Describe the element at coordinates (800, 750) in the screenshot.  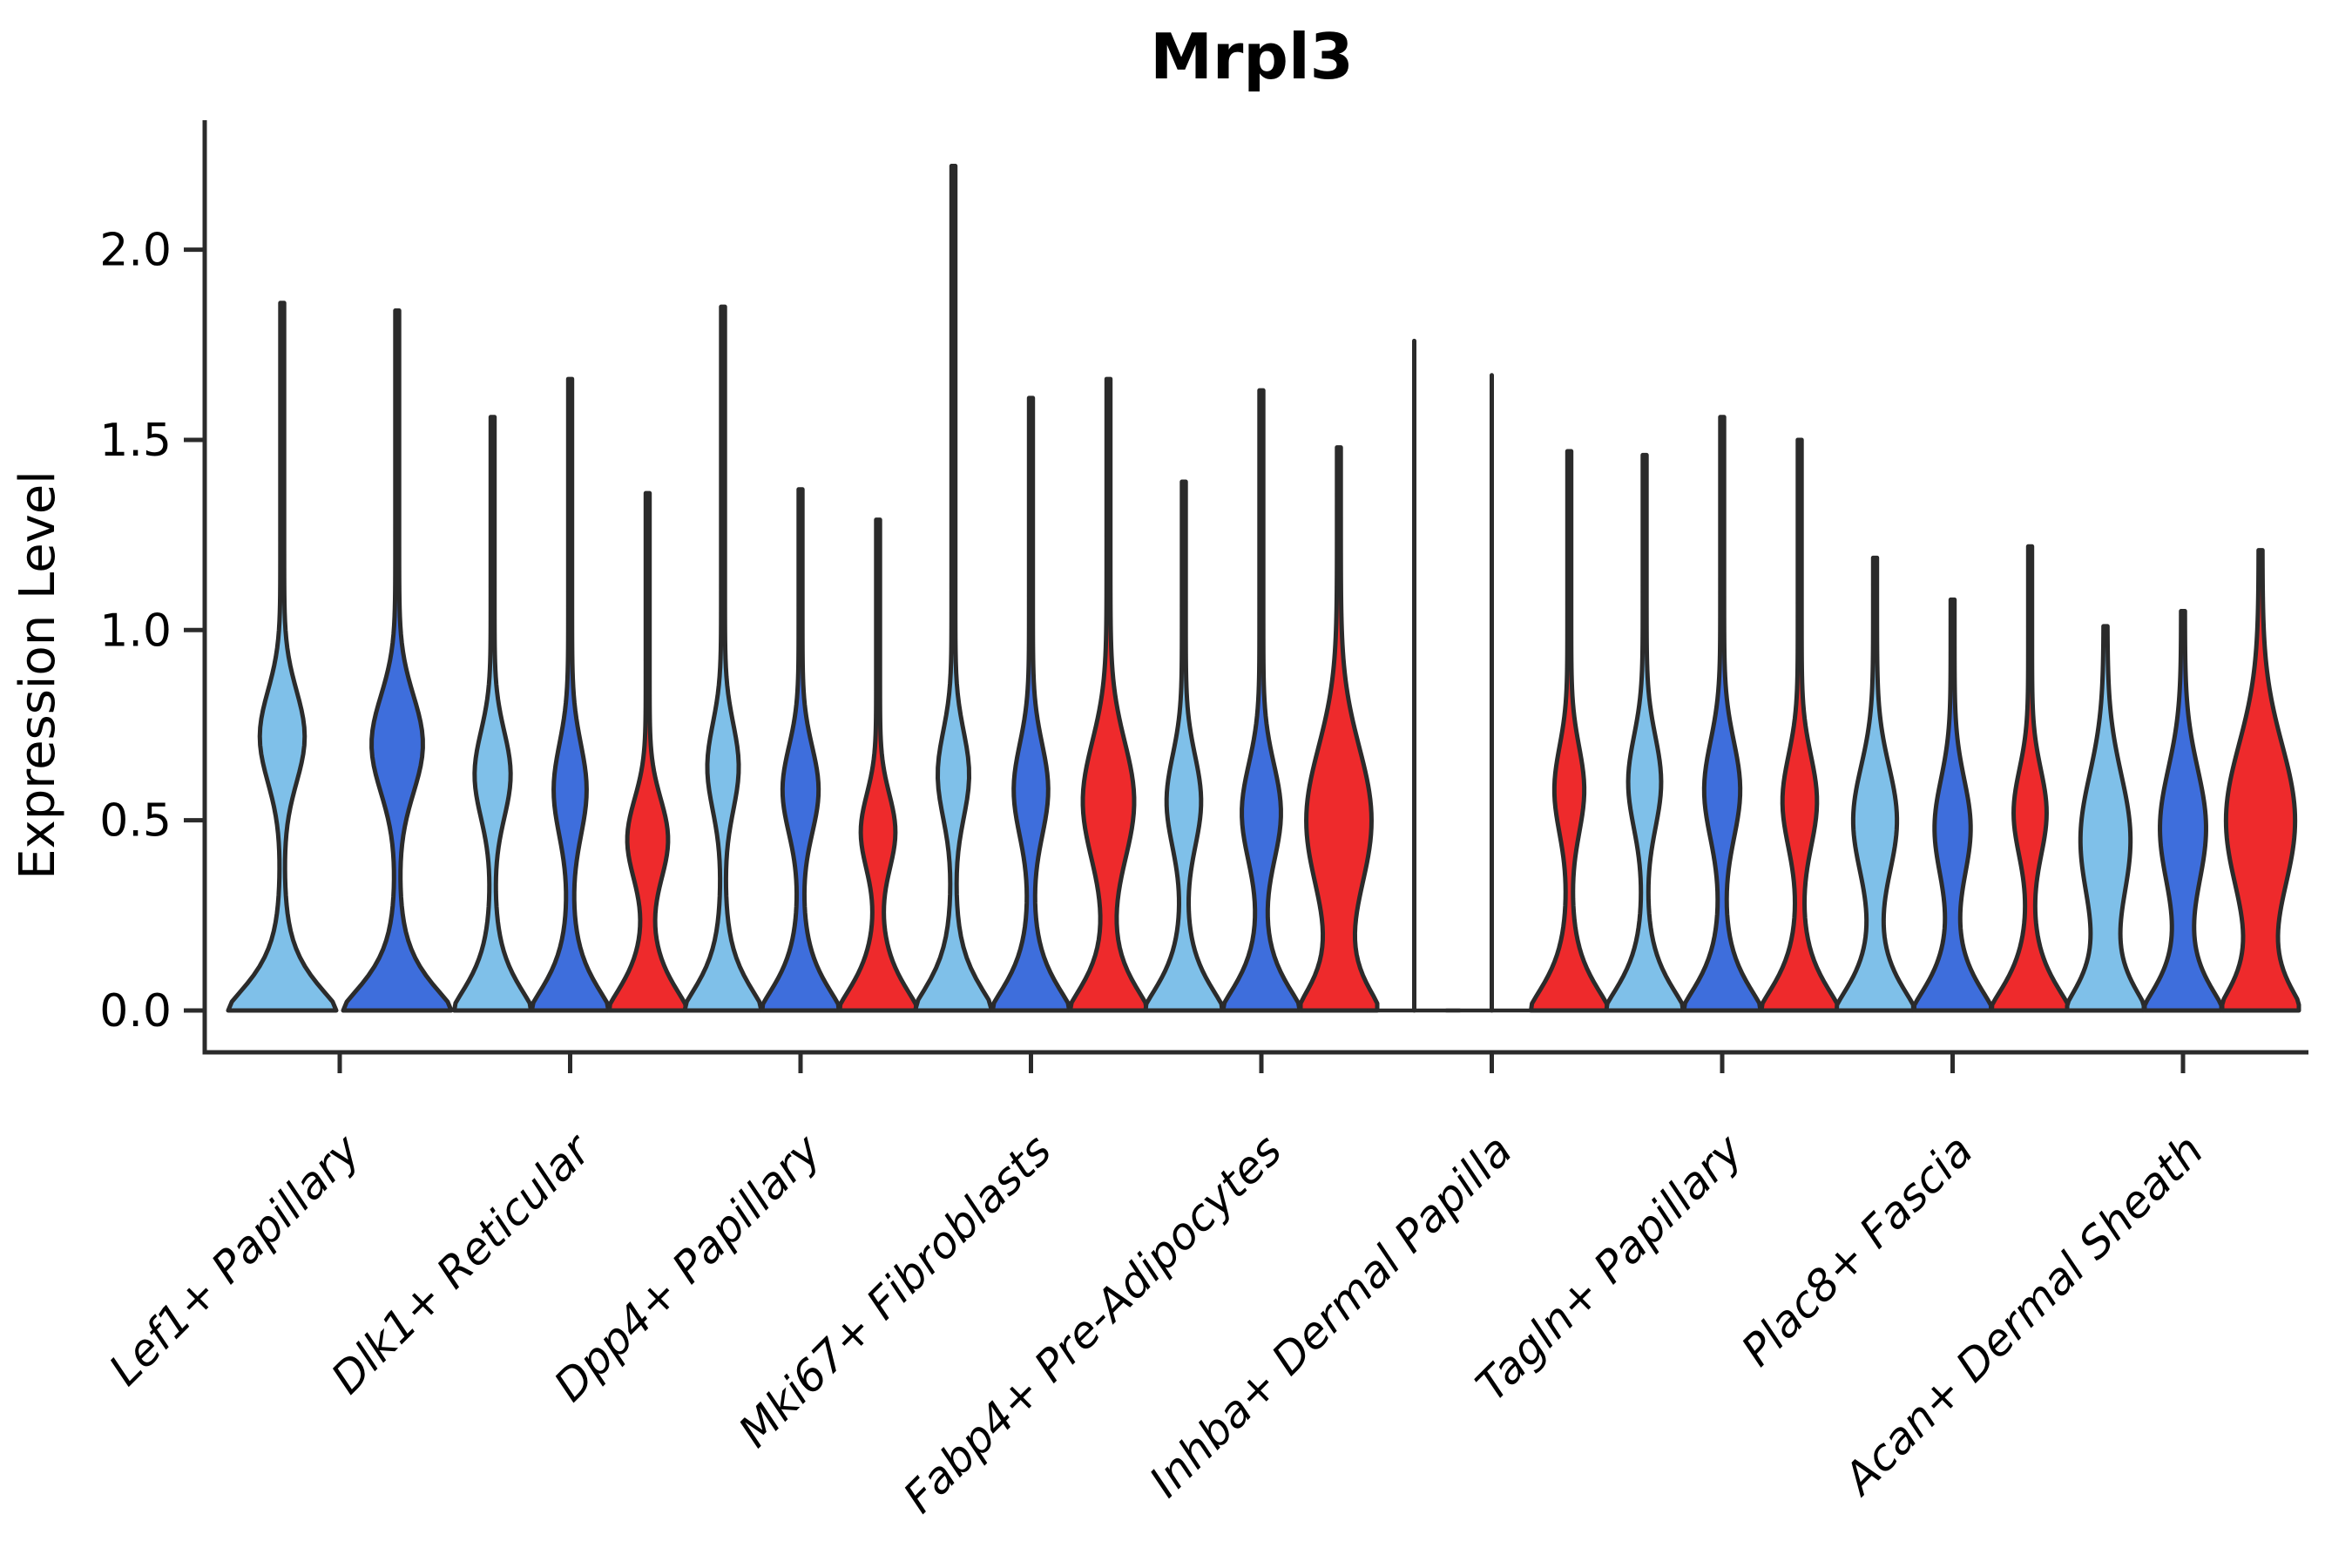
I see `violin-dpp4-papillary-dark_blue` at that location.